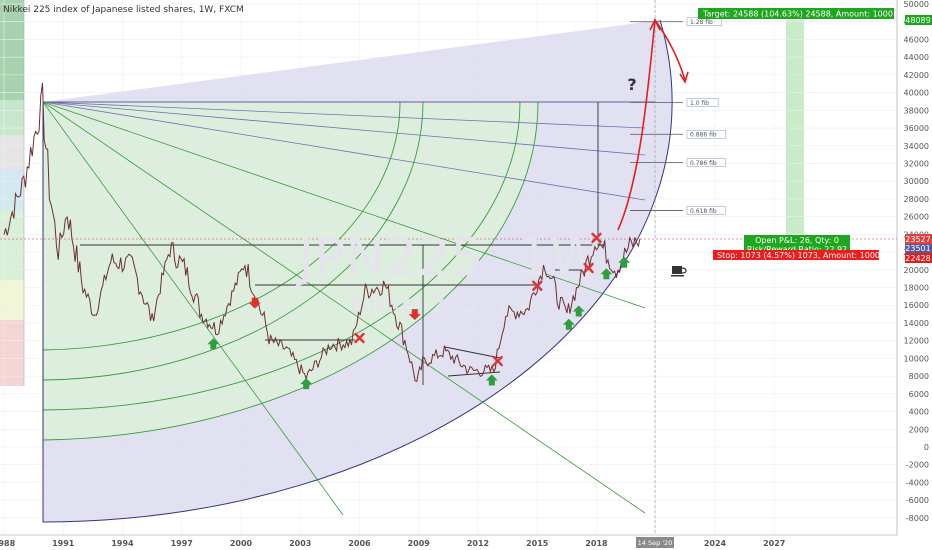 The height and width of the screenshot is (550, 932). Describe the element at coordinates (596, 543) in the screenshot. I see `time-tick-label: 2018` at that location.